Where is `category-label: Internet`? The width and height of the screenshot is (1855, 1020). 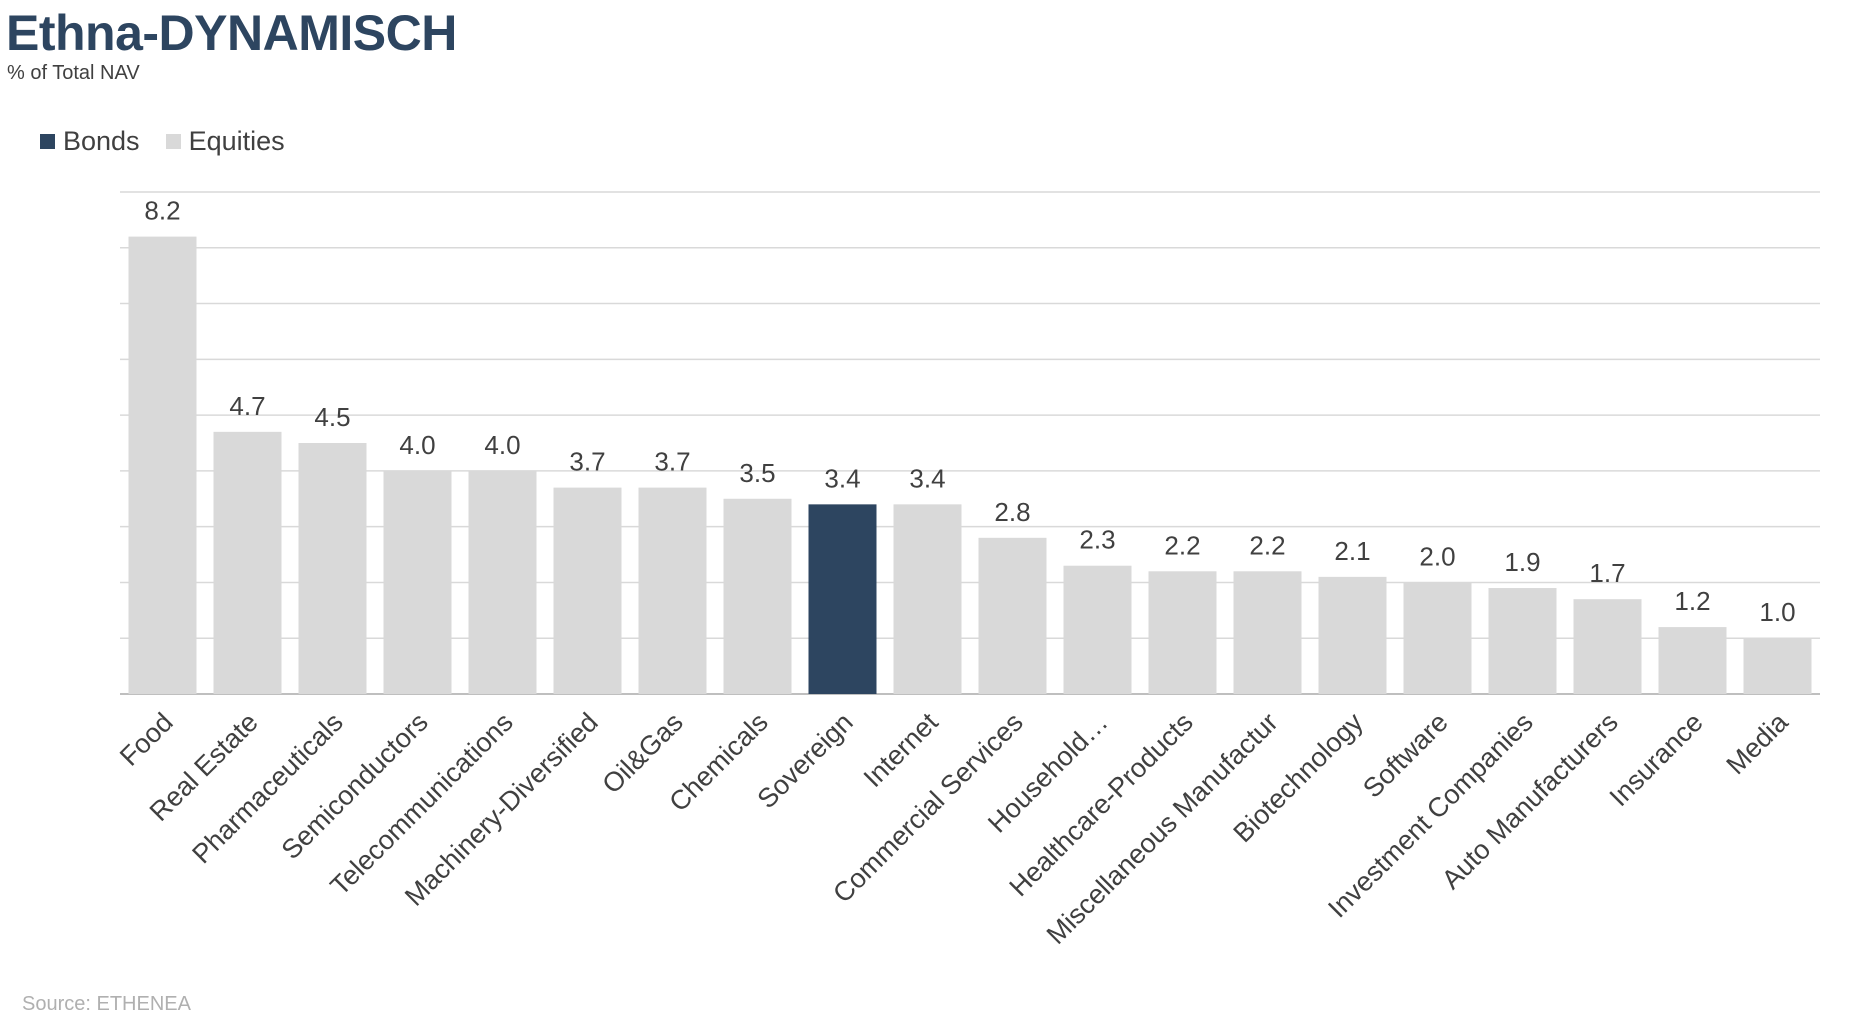
category-label: Internet is located at coordinates (901, 750).